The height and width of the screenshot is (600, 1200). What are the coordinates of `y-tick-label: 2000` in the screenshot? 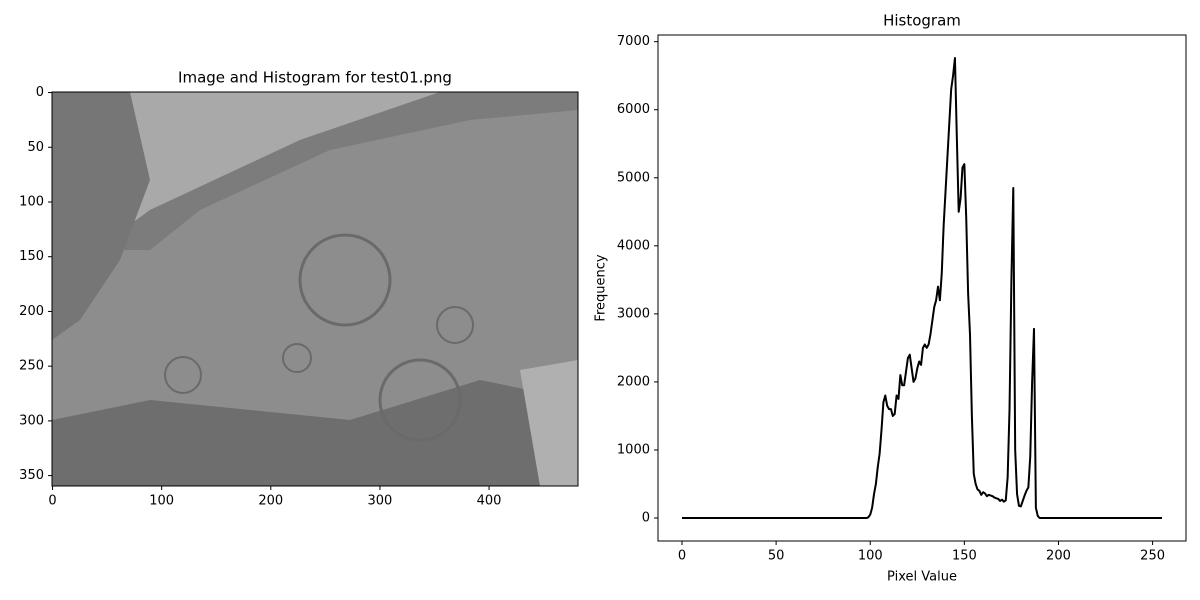 It's located at (633, 381).